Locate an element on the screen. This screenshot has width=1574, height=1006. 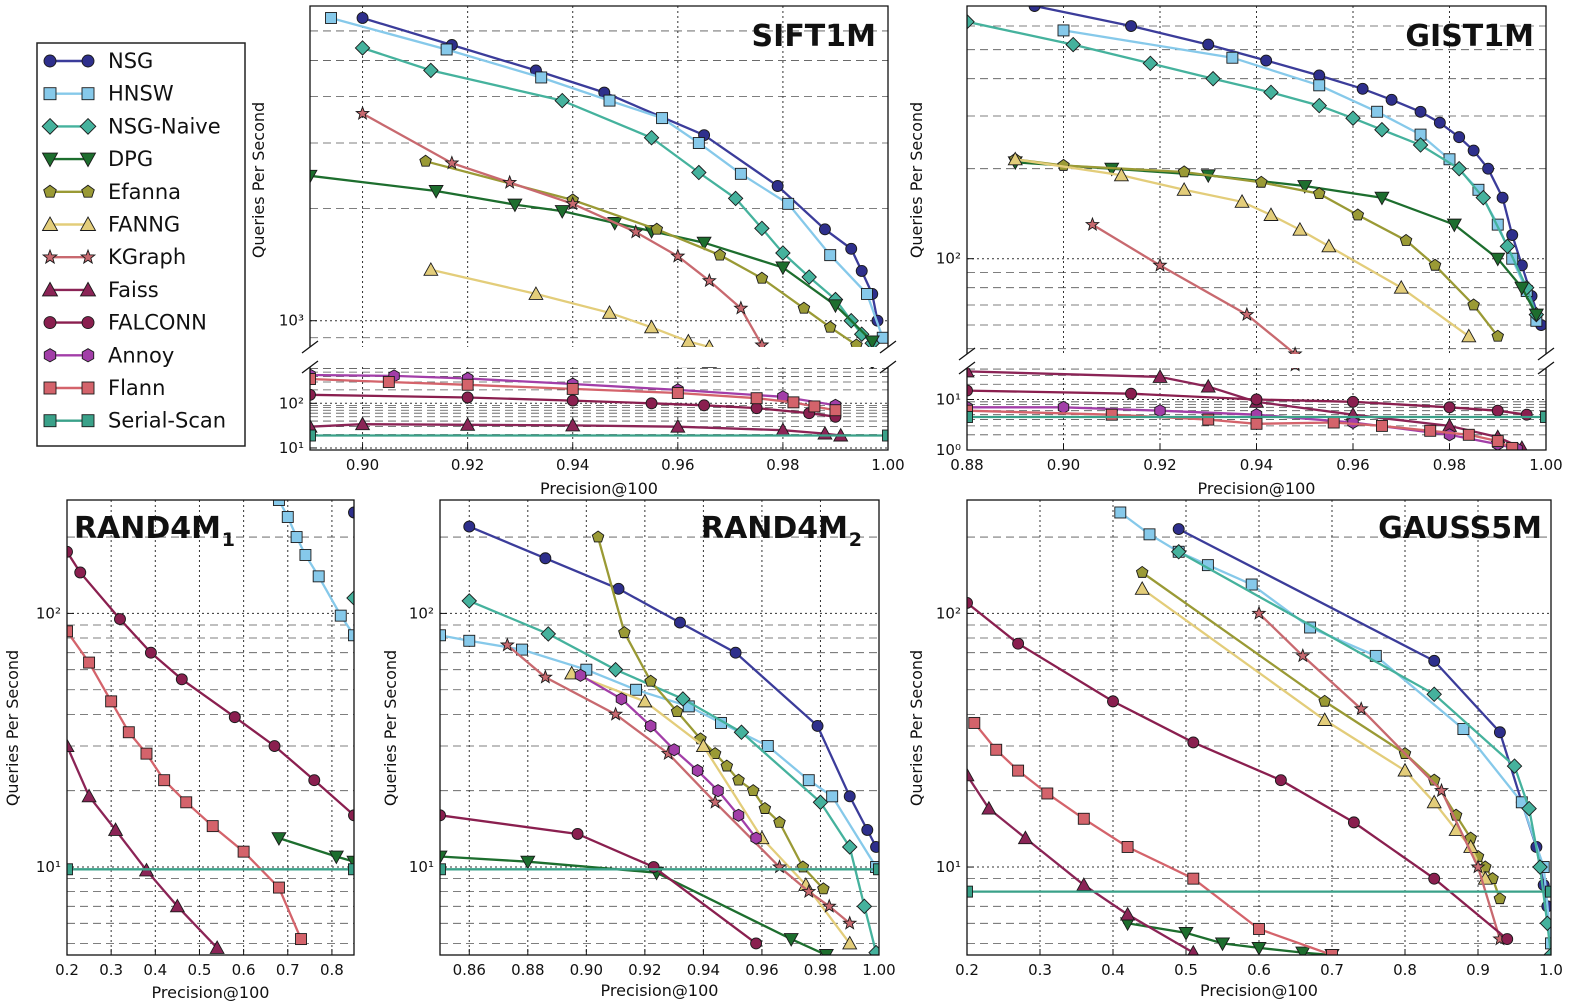
series-faiss is located at coordinates (1083, 861).